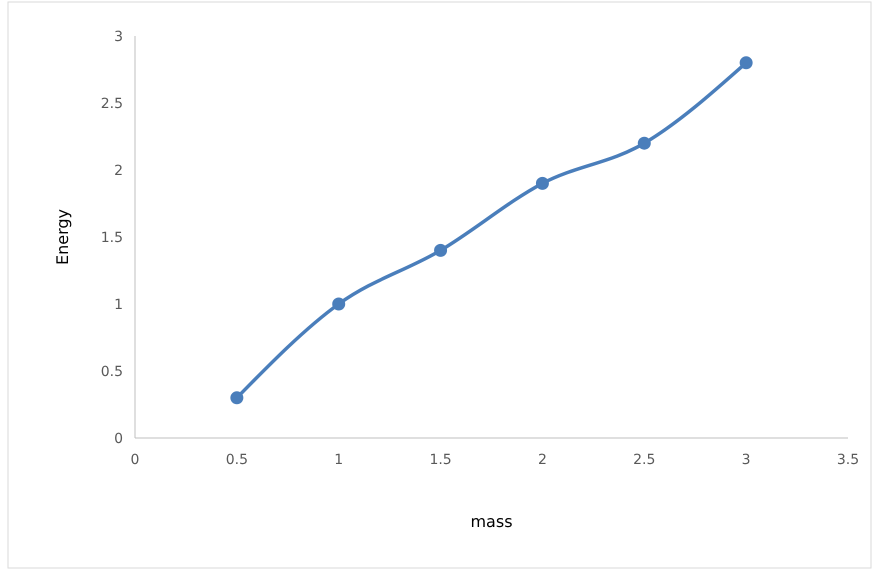 This screenshot has height=572, width=873. I want to click on y-tick-label: 1, so click(118, 304).